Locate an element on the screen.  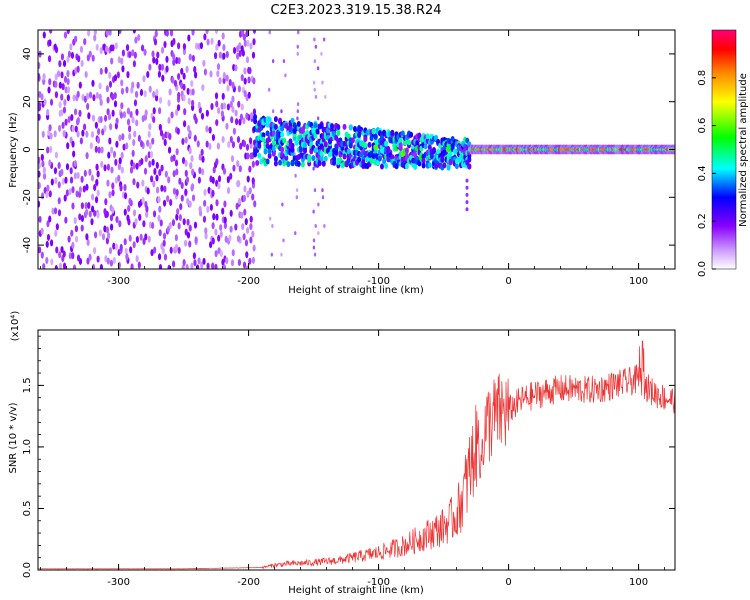
y-tick-label: 1.5 is located at coordinates (27, 385).